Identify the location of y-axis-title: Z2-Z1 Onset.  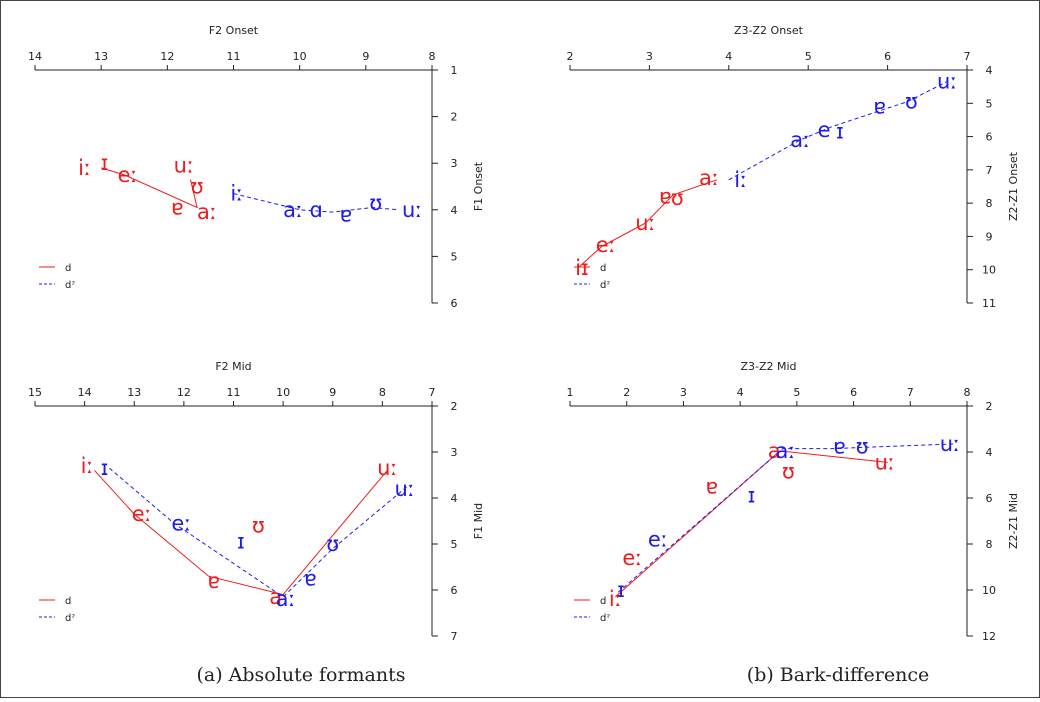
(1013, 186).